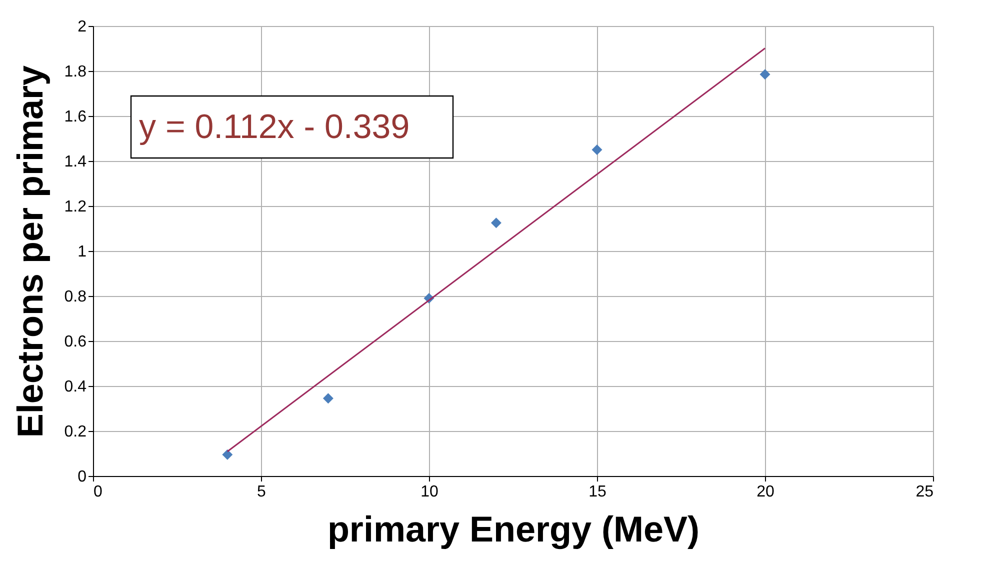 The height and width of the screenshot is (576, 992). I want to click on x-axis-title: primary Energy (MeV), so click(513, 529).